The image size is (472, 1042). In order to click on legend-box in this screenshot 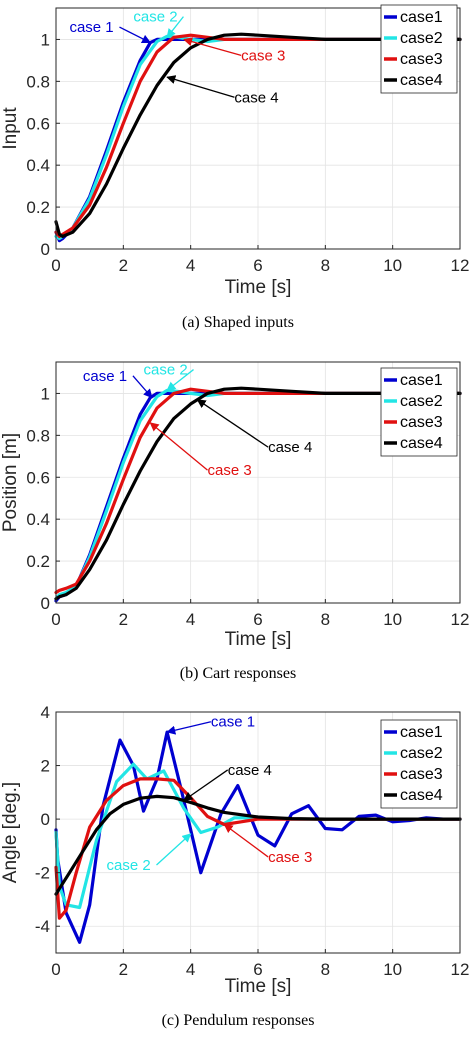, I will do `click(419, 49)`.